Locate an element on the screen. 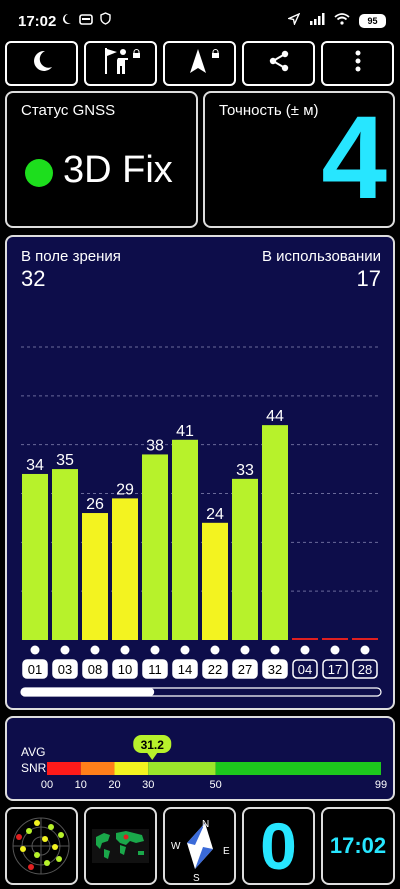 This screenshot has height=889, width=400. more-vert-icon is located at coordinates (358, 63).